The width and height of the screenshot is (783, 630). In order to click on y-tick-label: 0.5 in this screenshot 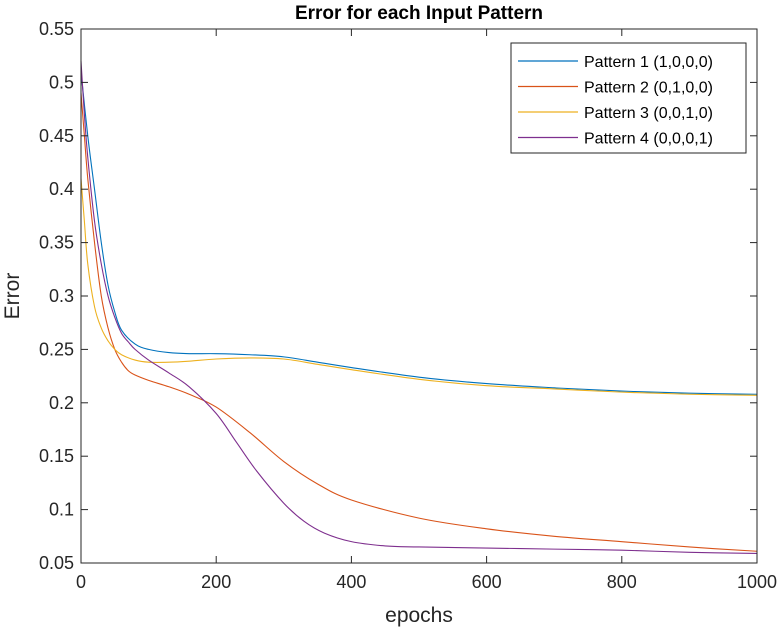, I will do `click(61, 82)`.